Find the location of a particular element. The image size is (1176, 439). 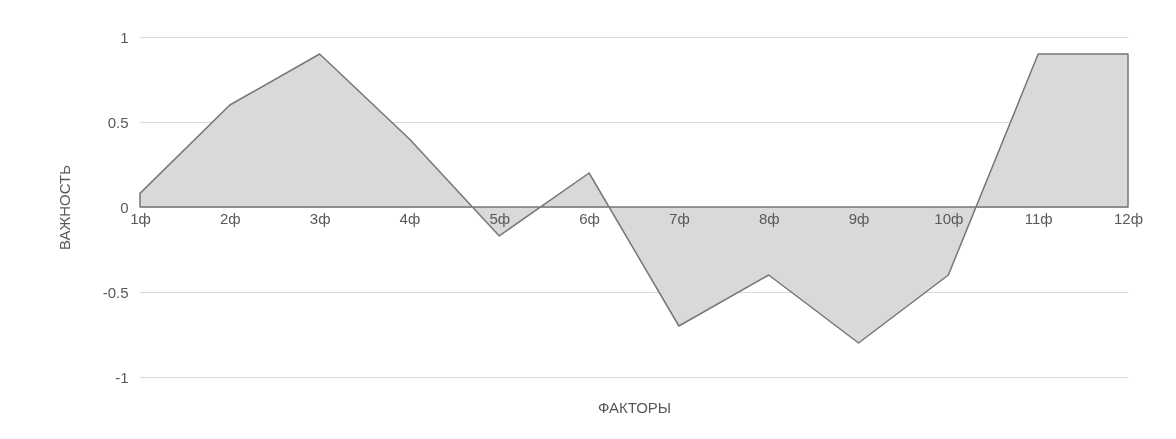

x-tick-label: 1ф is located at coordinates (140, 218).